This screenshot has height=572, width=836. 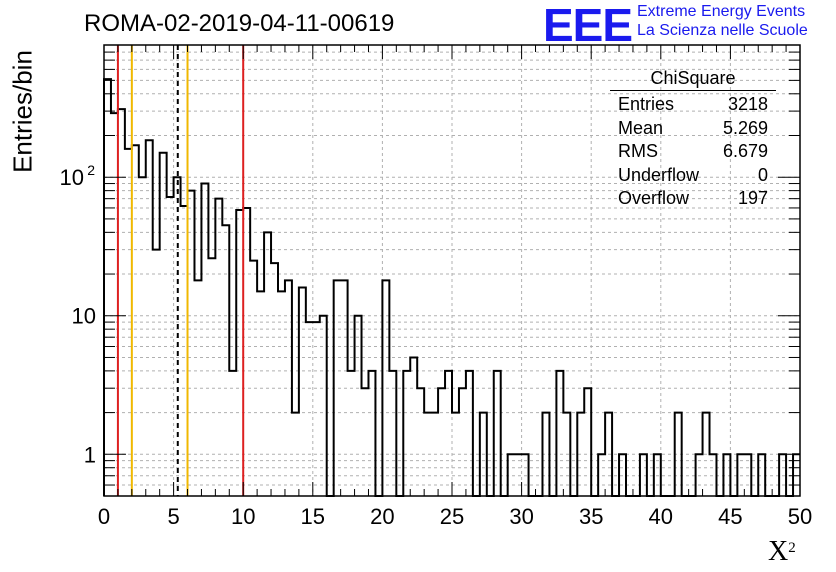 I want to click on x-tick-label: 25, so click(x=452, y=516).